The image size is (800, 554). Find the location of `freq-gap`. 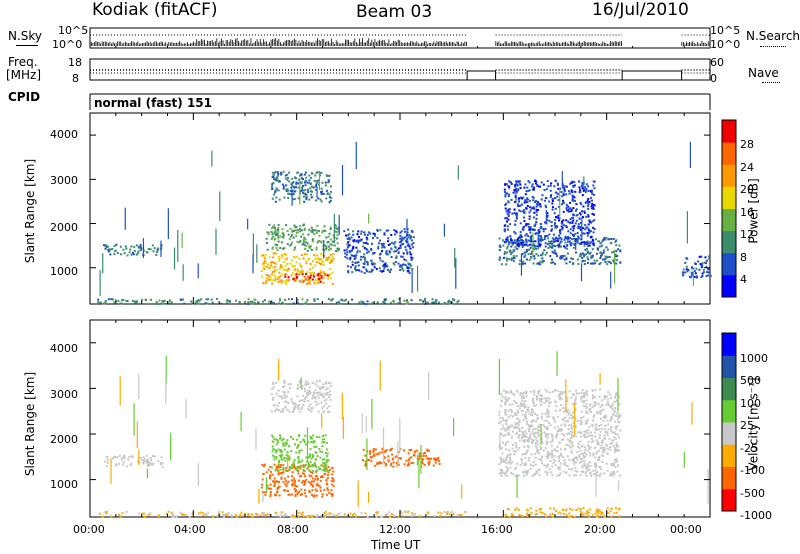

freq-gap is located at coordinates (481, 75).